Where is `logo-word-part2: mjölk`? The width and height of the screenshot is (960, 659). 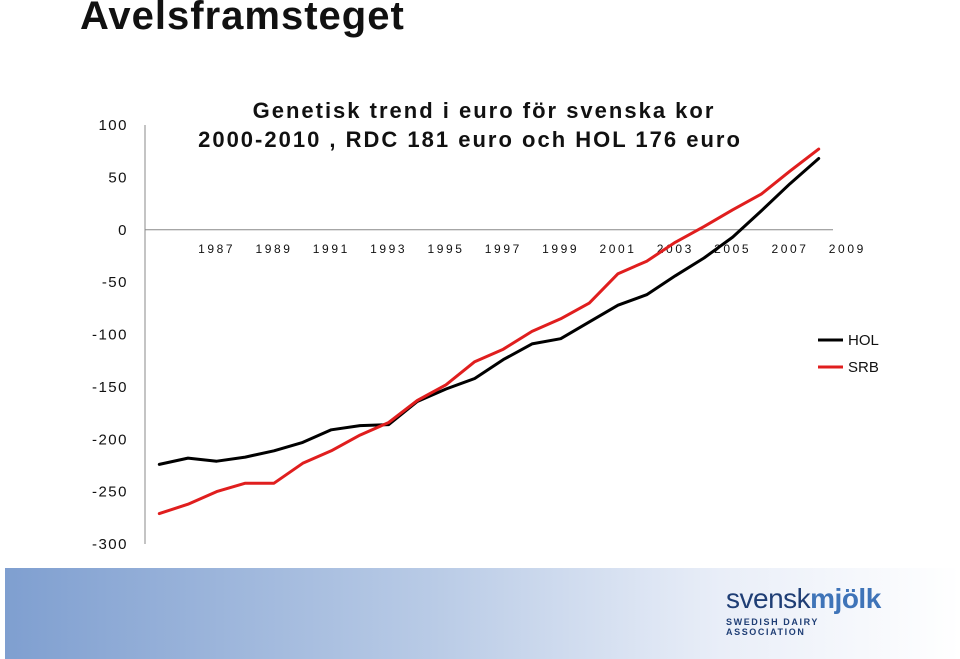 logo-word-part2: mjölk is located at coordinates (845, 598).